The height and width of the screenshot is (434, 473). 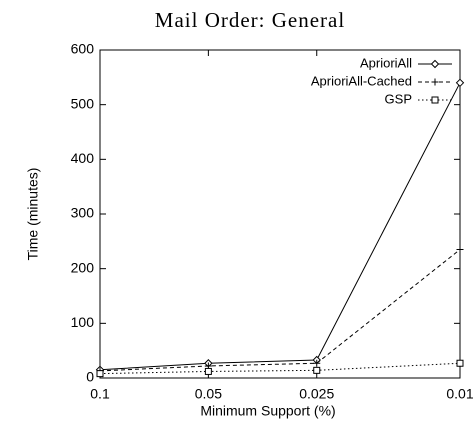 What do you see at coordinates (83, 158) in the screenshot?
I see `y-tick-label: 400` at bounding box center [83, 158].